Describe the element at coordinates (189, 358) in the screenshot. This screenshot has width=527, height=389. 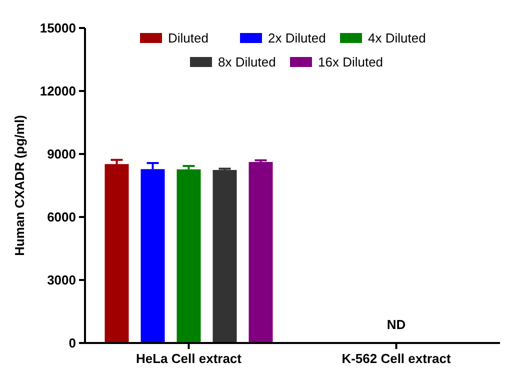
I see `x-tick-label: HeLa Cell extract` at that location.